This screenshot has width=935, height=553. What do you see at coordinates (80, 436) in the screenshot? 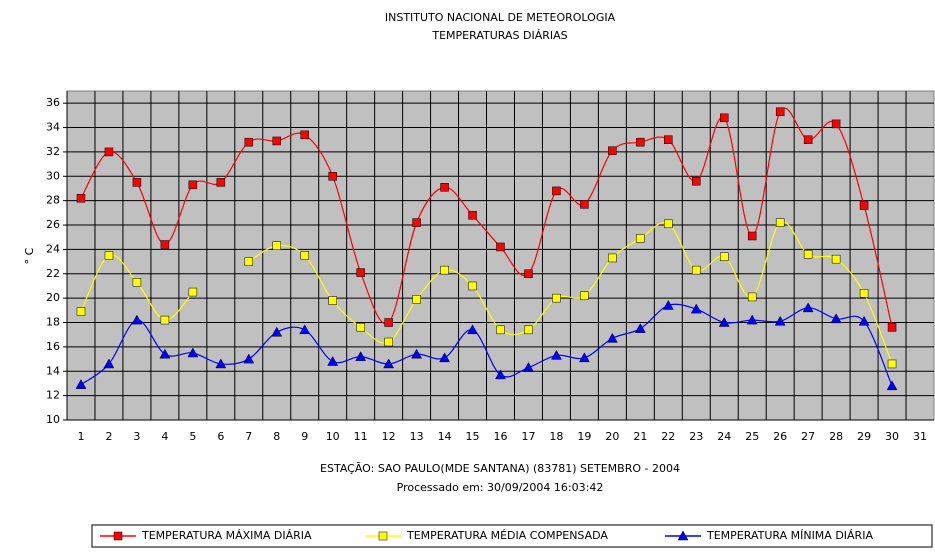
I see `x-tick-label: 1` at bounding box center [80, 436].